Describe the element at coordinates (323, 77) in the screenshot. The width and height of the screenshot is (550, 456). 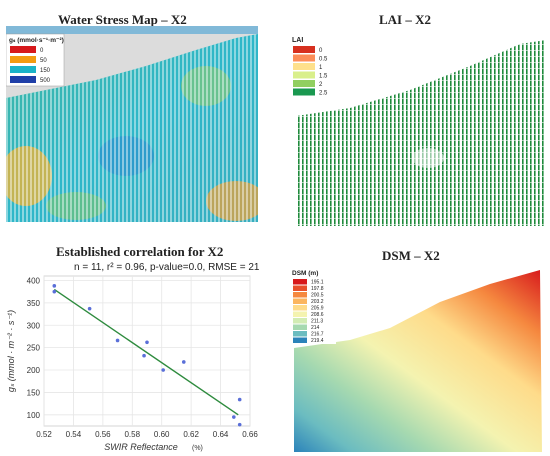
I see `lai-legend-label: 1.5` at that location.